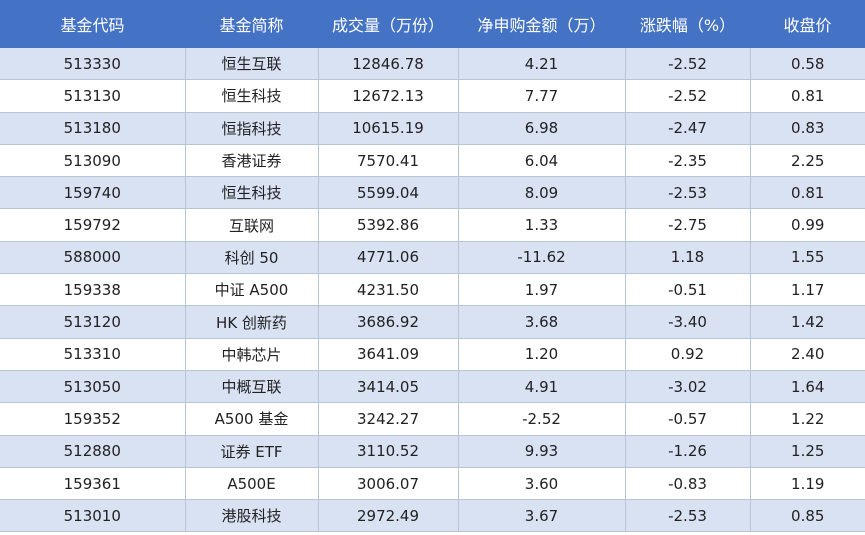 Image resolution: width=865 pixels, height=535 pixels. I want to click on table-row: 588000 科创 50 4771.06 -11.62 1.18 1.55, so click(432, 258).